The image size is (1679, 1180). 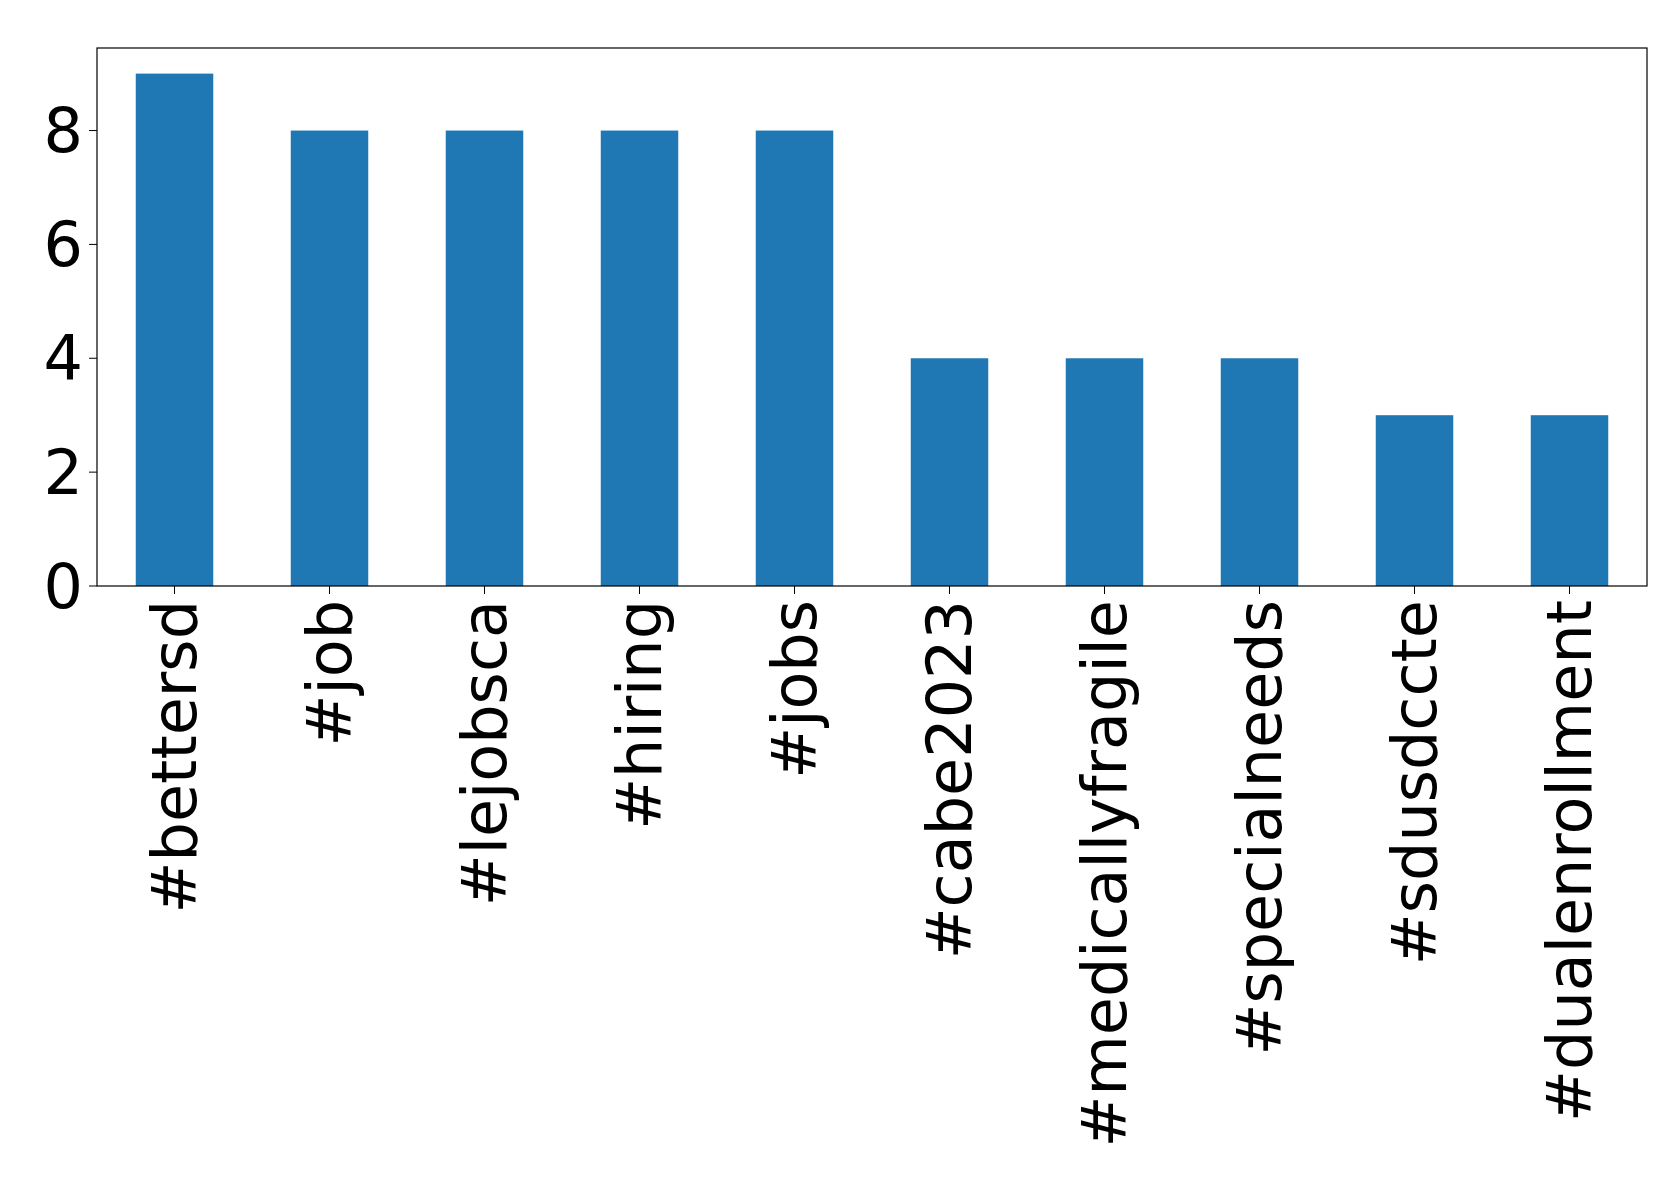 What do you see at coordinates (63, 472) in the screenshot?
I see `y-tick-label: 2` at bounding box center [63, 472].